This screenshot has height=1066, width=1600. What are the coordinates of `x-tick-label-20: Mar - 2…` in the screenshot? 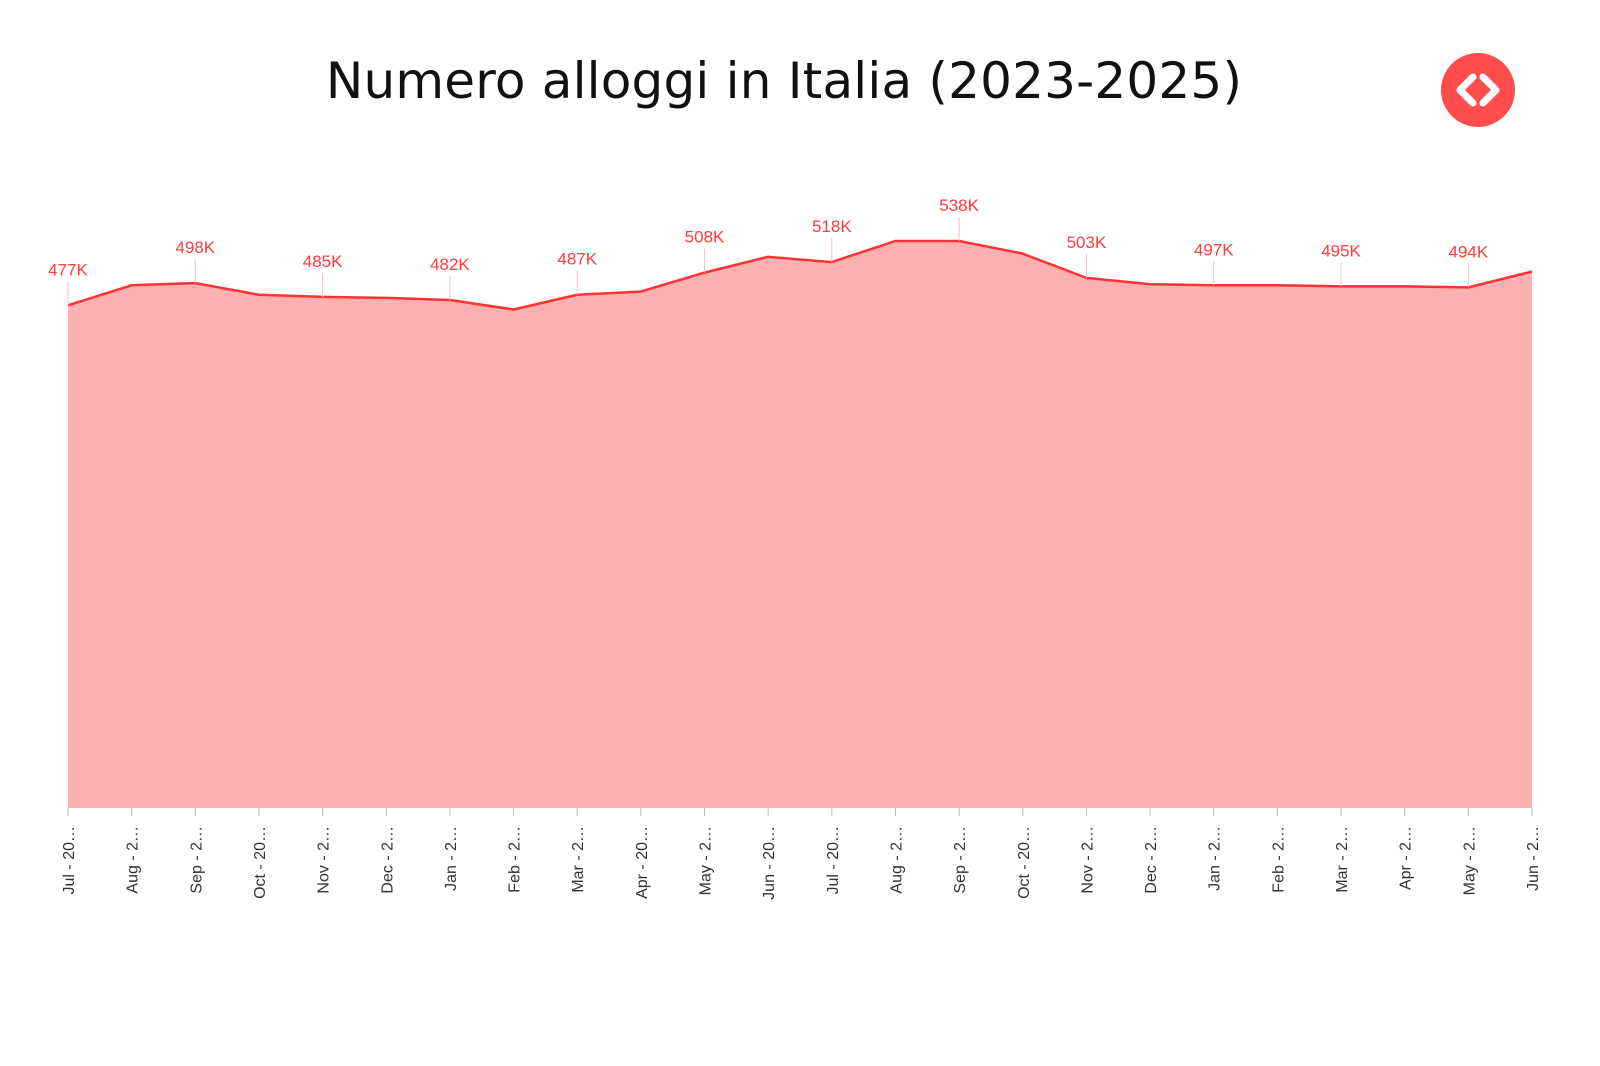 It's located at (1342, 859).